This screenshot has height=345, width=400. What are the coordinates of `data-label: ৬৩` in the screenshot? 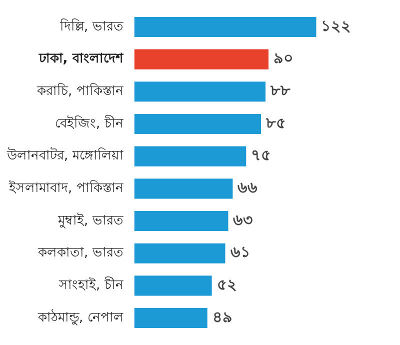 It's located at (243, 219).